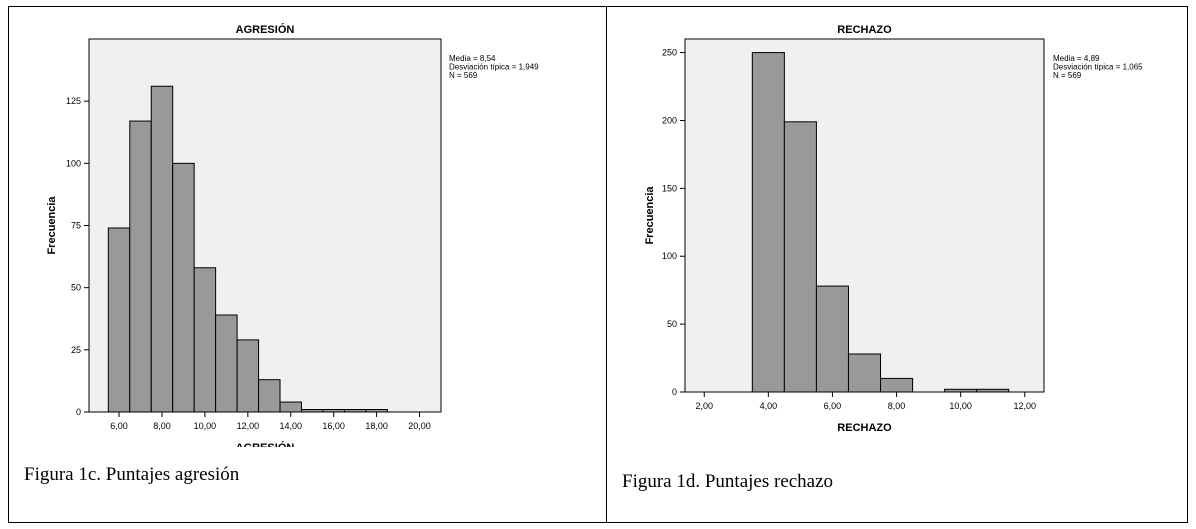  What do you see at coordinates (132, 474) in the screenshot?
I see `figure-caption: Figura 1c. Puntajes agresión` at bounding box center [132, 474].